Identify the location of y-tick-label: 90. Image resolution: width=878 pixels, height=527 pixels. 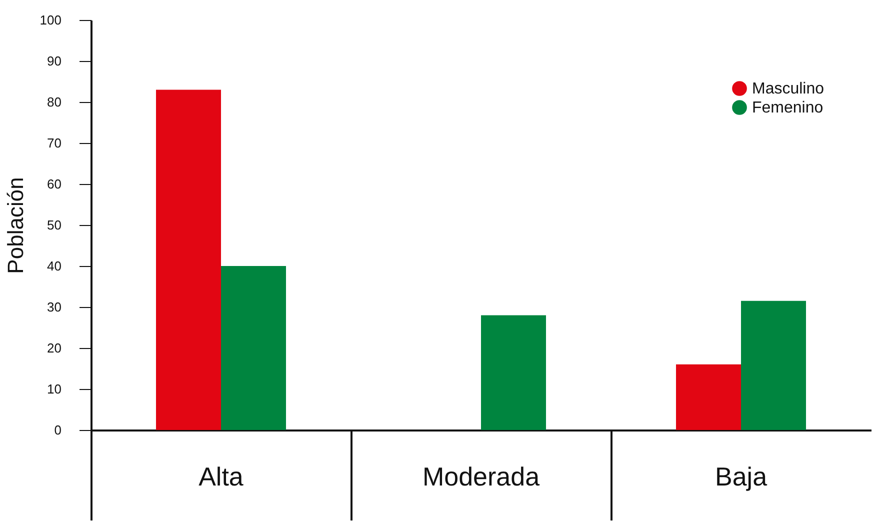
(54, 61).